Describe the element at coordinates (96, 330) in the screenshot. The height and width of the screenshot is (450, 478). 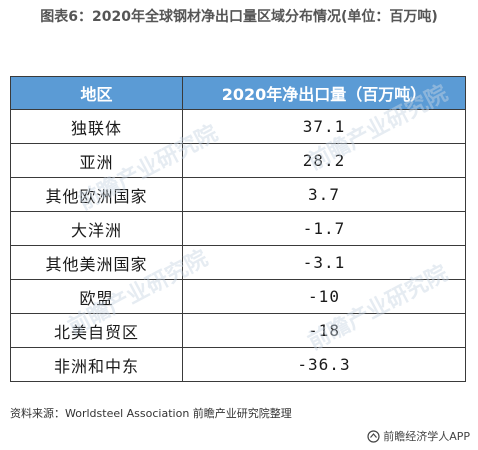
I see `row-region: 北美自贸区` at that location.